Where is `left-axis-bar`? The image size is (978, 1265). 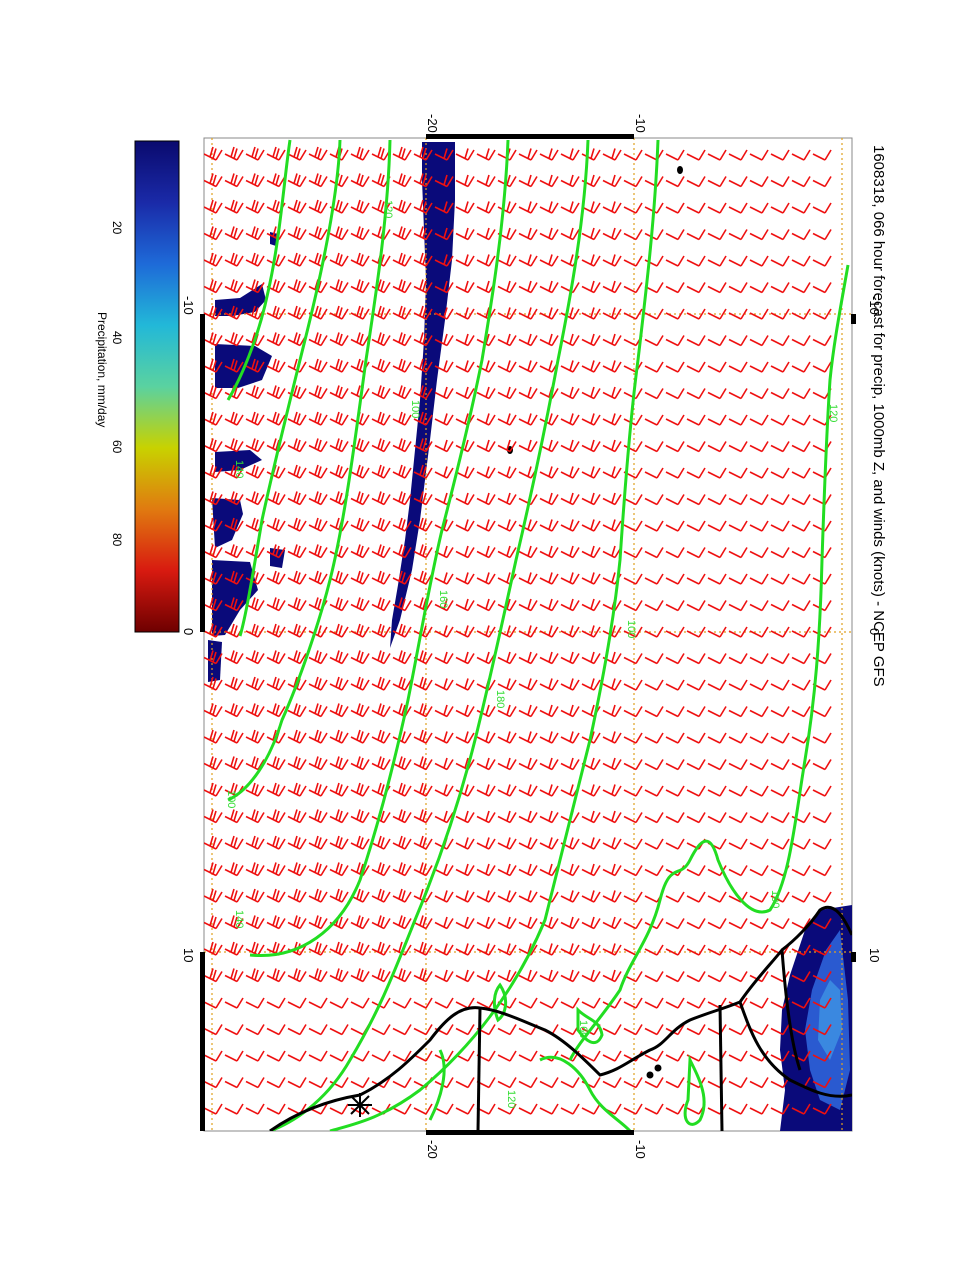 left-axis-bar is located at coordinates (202, 473).